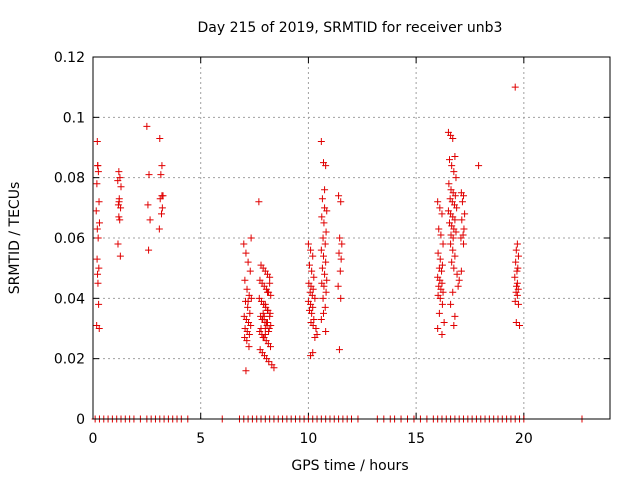 The image size is (640, 480). What do you see at coordinates (200, 439) in the screenshot?
I see `x-tick-label: 5` at bounding box center [200, 439].